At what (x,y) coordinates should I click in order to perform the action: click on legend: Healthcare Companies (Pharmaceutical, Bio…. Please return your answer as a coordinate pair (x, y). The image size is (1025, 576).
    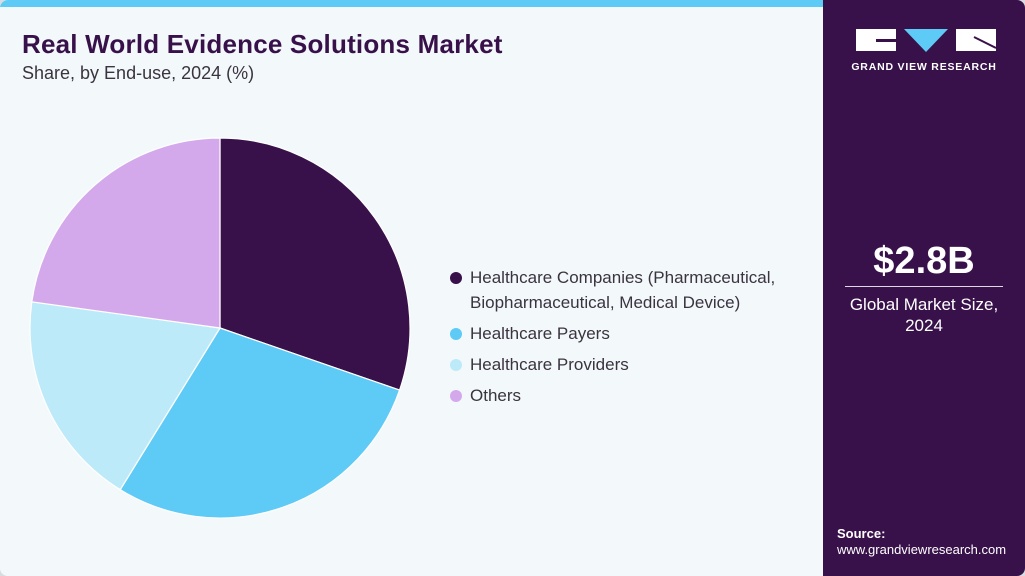
    Looking at the image, I should click on (612, 339).